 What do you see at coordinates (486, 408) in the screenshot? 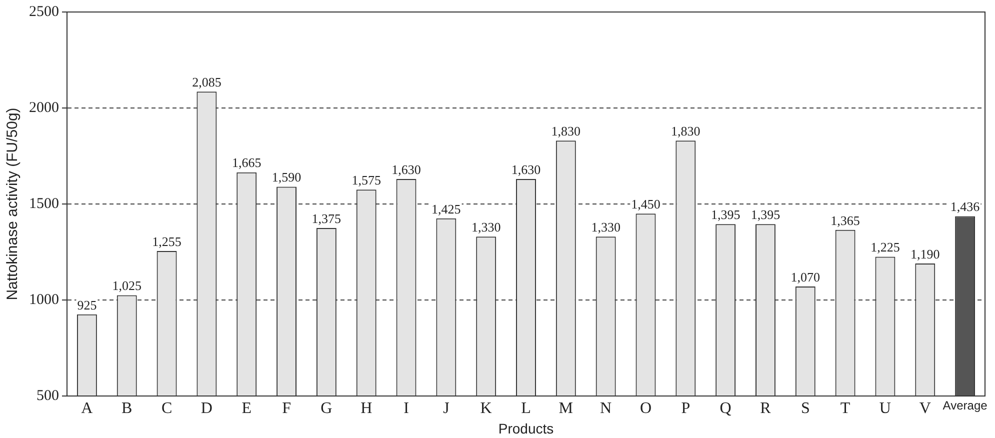
I see `x-tick-label: K` at bounding box center [486, 408].